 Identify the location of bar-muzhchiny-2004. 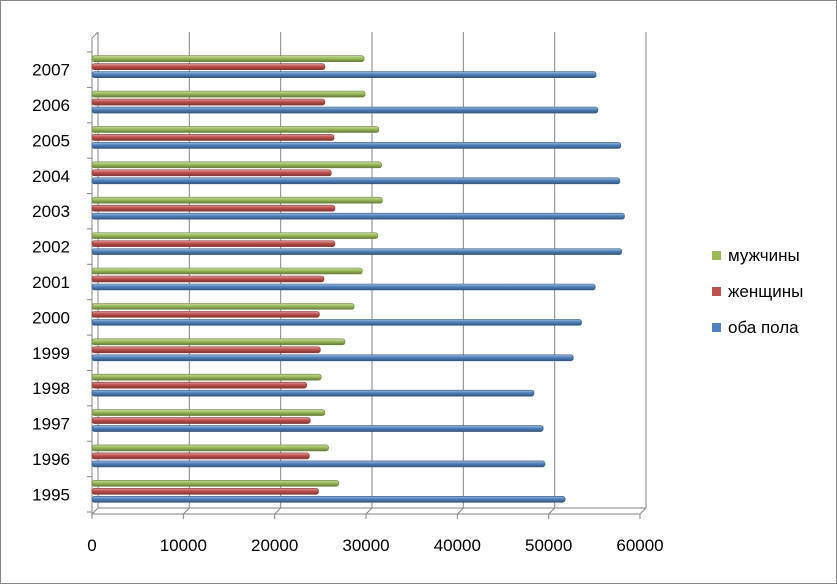
(236, 165).